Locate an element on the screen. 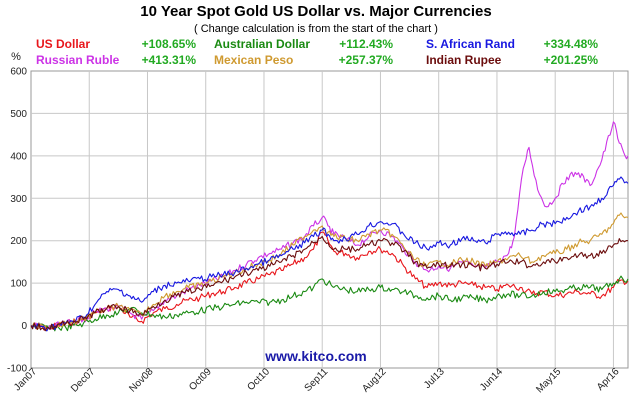 The image size is (633, 403). y-axis: -100 0 100 200 300 400 500 600 is located at coordinates (17, 221).